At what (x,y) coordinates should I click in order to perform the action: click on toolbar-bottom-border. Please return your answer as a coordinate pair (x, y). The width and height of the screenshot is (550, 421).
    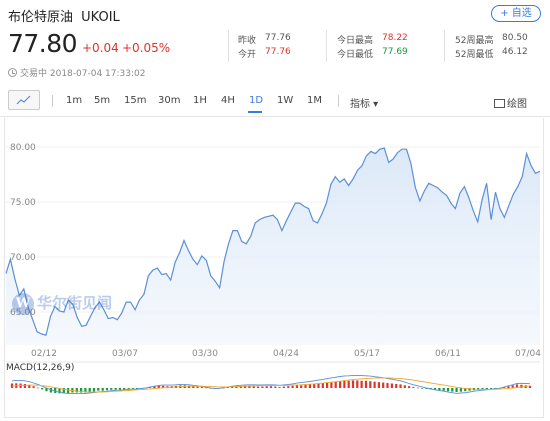
    Looking at the image, I should click on (275, 116).